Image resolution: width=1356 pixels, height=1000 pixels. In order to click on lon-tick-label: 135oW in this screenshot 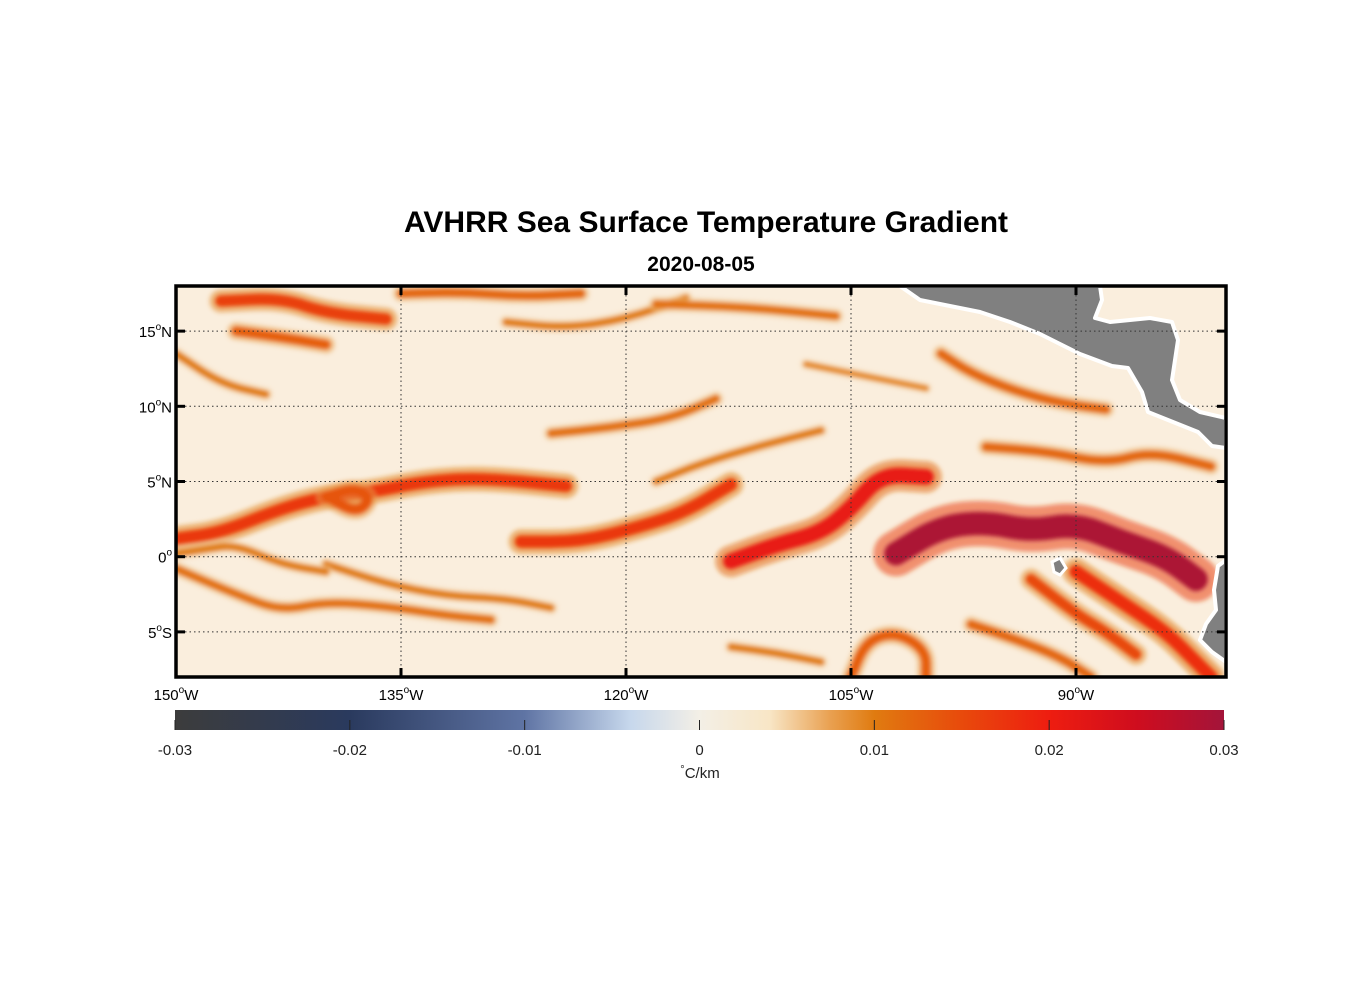, I will do `click(402, 694)`.